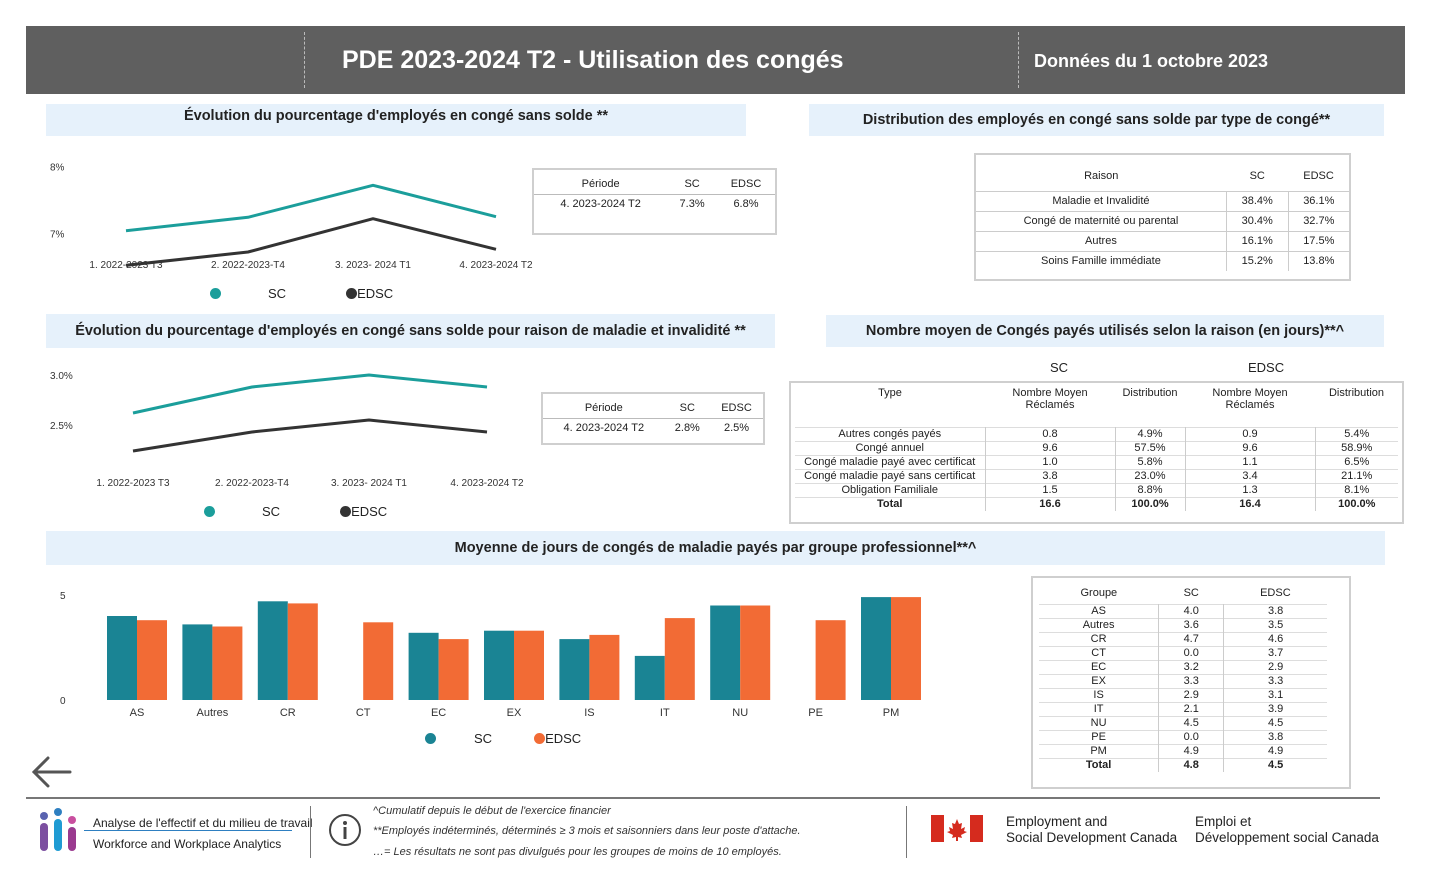 The width and height of the screenshot is (1430, 892). I want to click on table-cell: 4.6, so click(1275, 638).